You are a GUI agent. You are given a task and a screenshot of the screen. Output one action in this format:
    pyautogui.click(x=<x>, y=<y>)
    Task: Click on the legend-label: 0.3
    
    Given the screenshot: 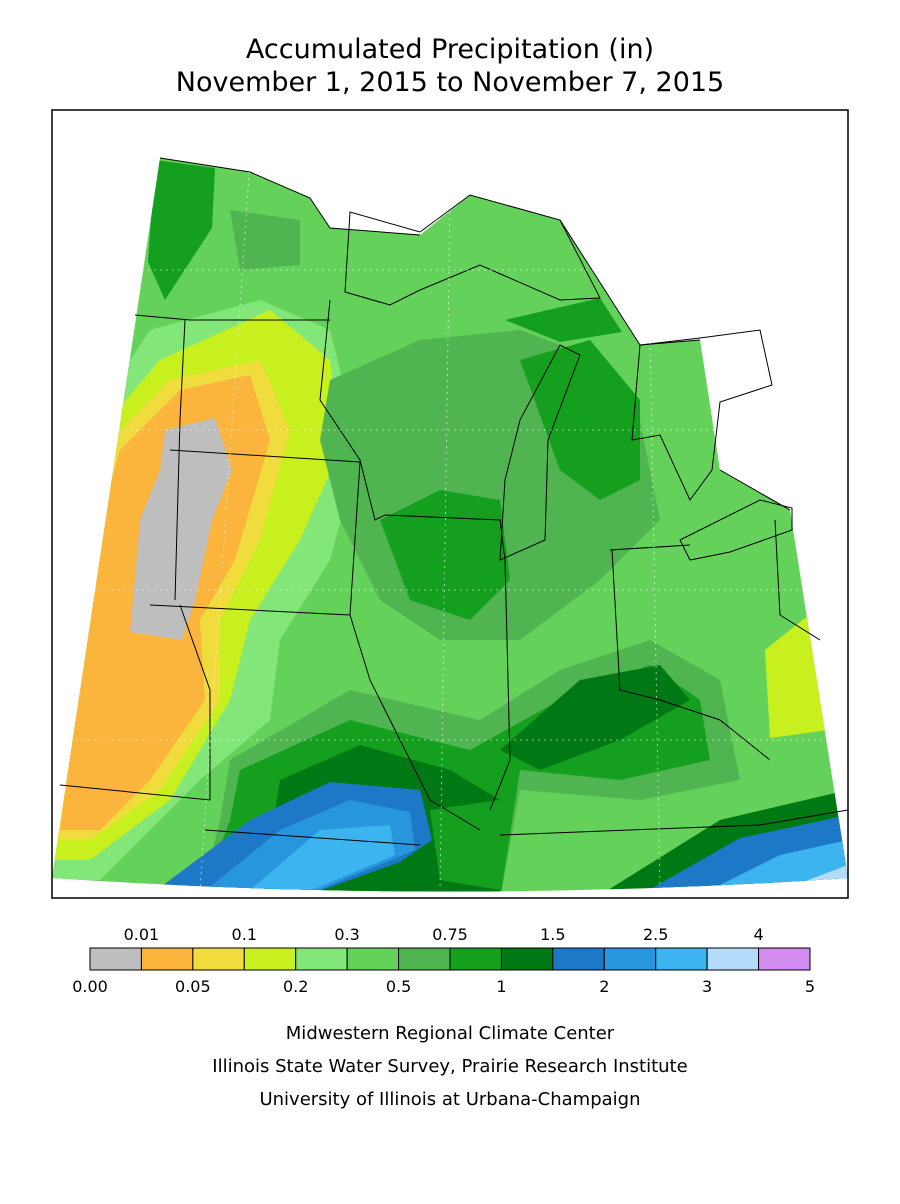 What is the action you would take?
    pyautogui.click(x=346, y=934)
    